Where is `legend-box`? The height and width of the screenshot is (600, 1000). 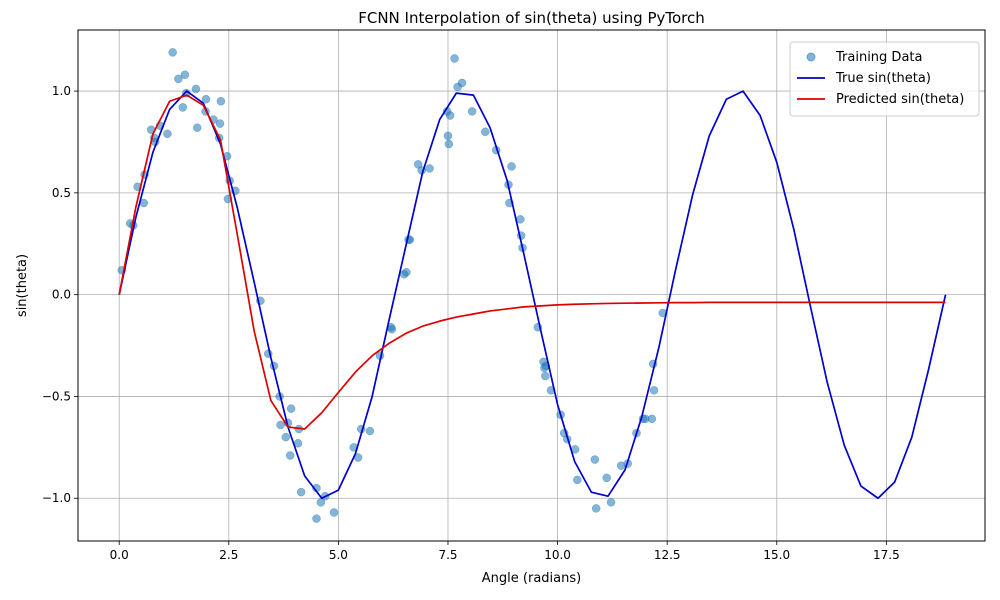
legend-box is located at coordinates (884, 79).